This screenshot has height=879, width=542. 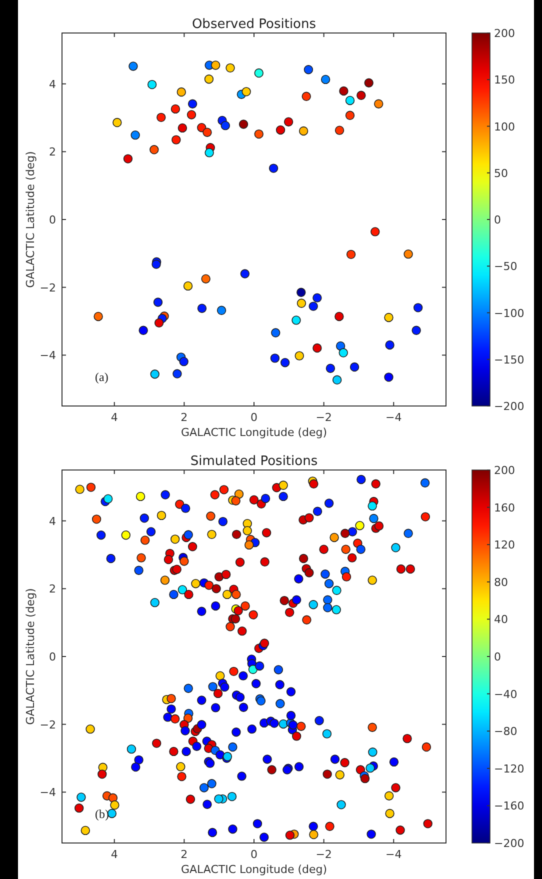 What do you see at coordinates (254, 24) in the screenshot?
I see `chart-title: Observed Positions` at bounding box center [254, 24].